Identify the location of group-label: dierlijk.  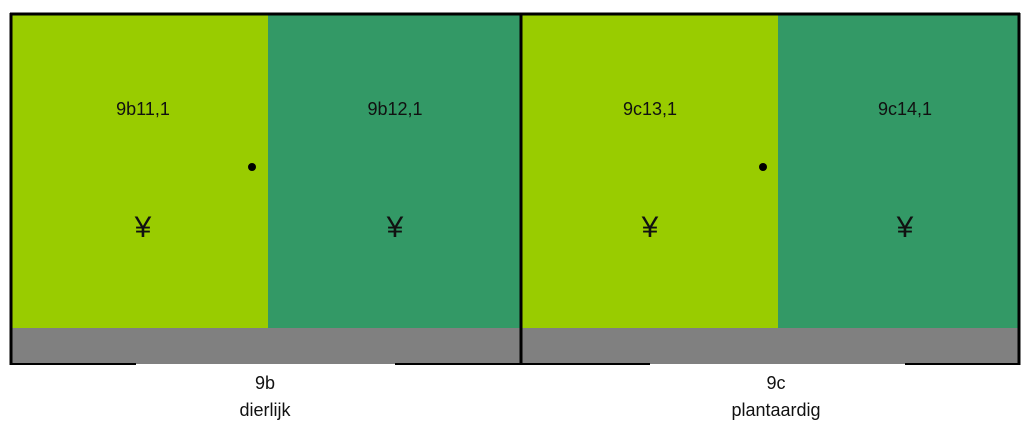
(265, 410).